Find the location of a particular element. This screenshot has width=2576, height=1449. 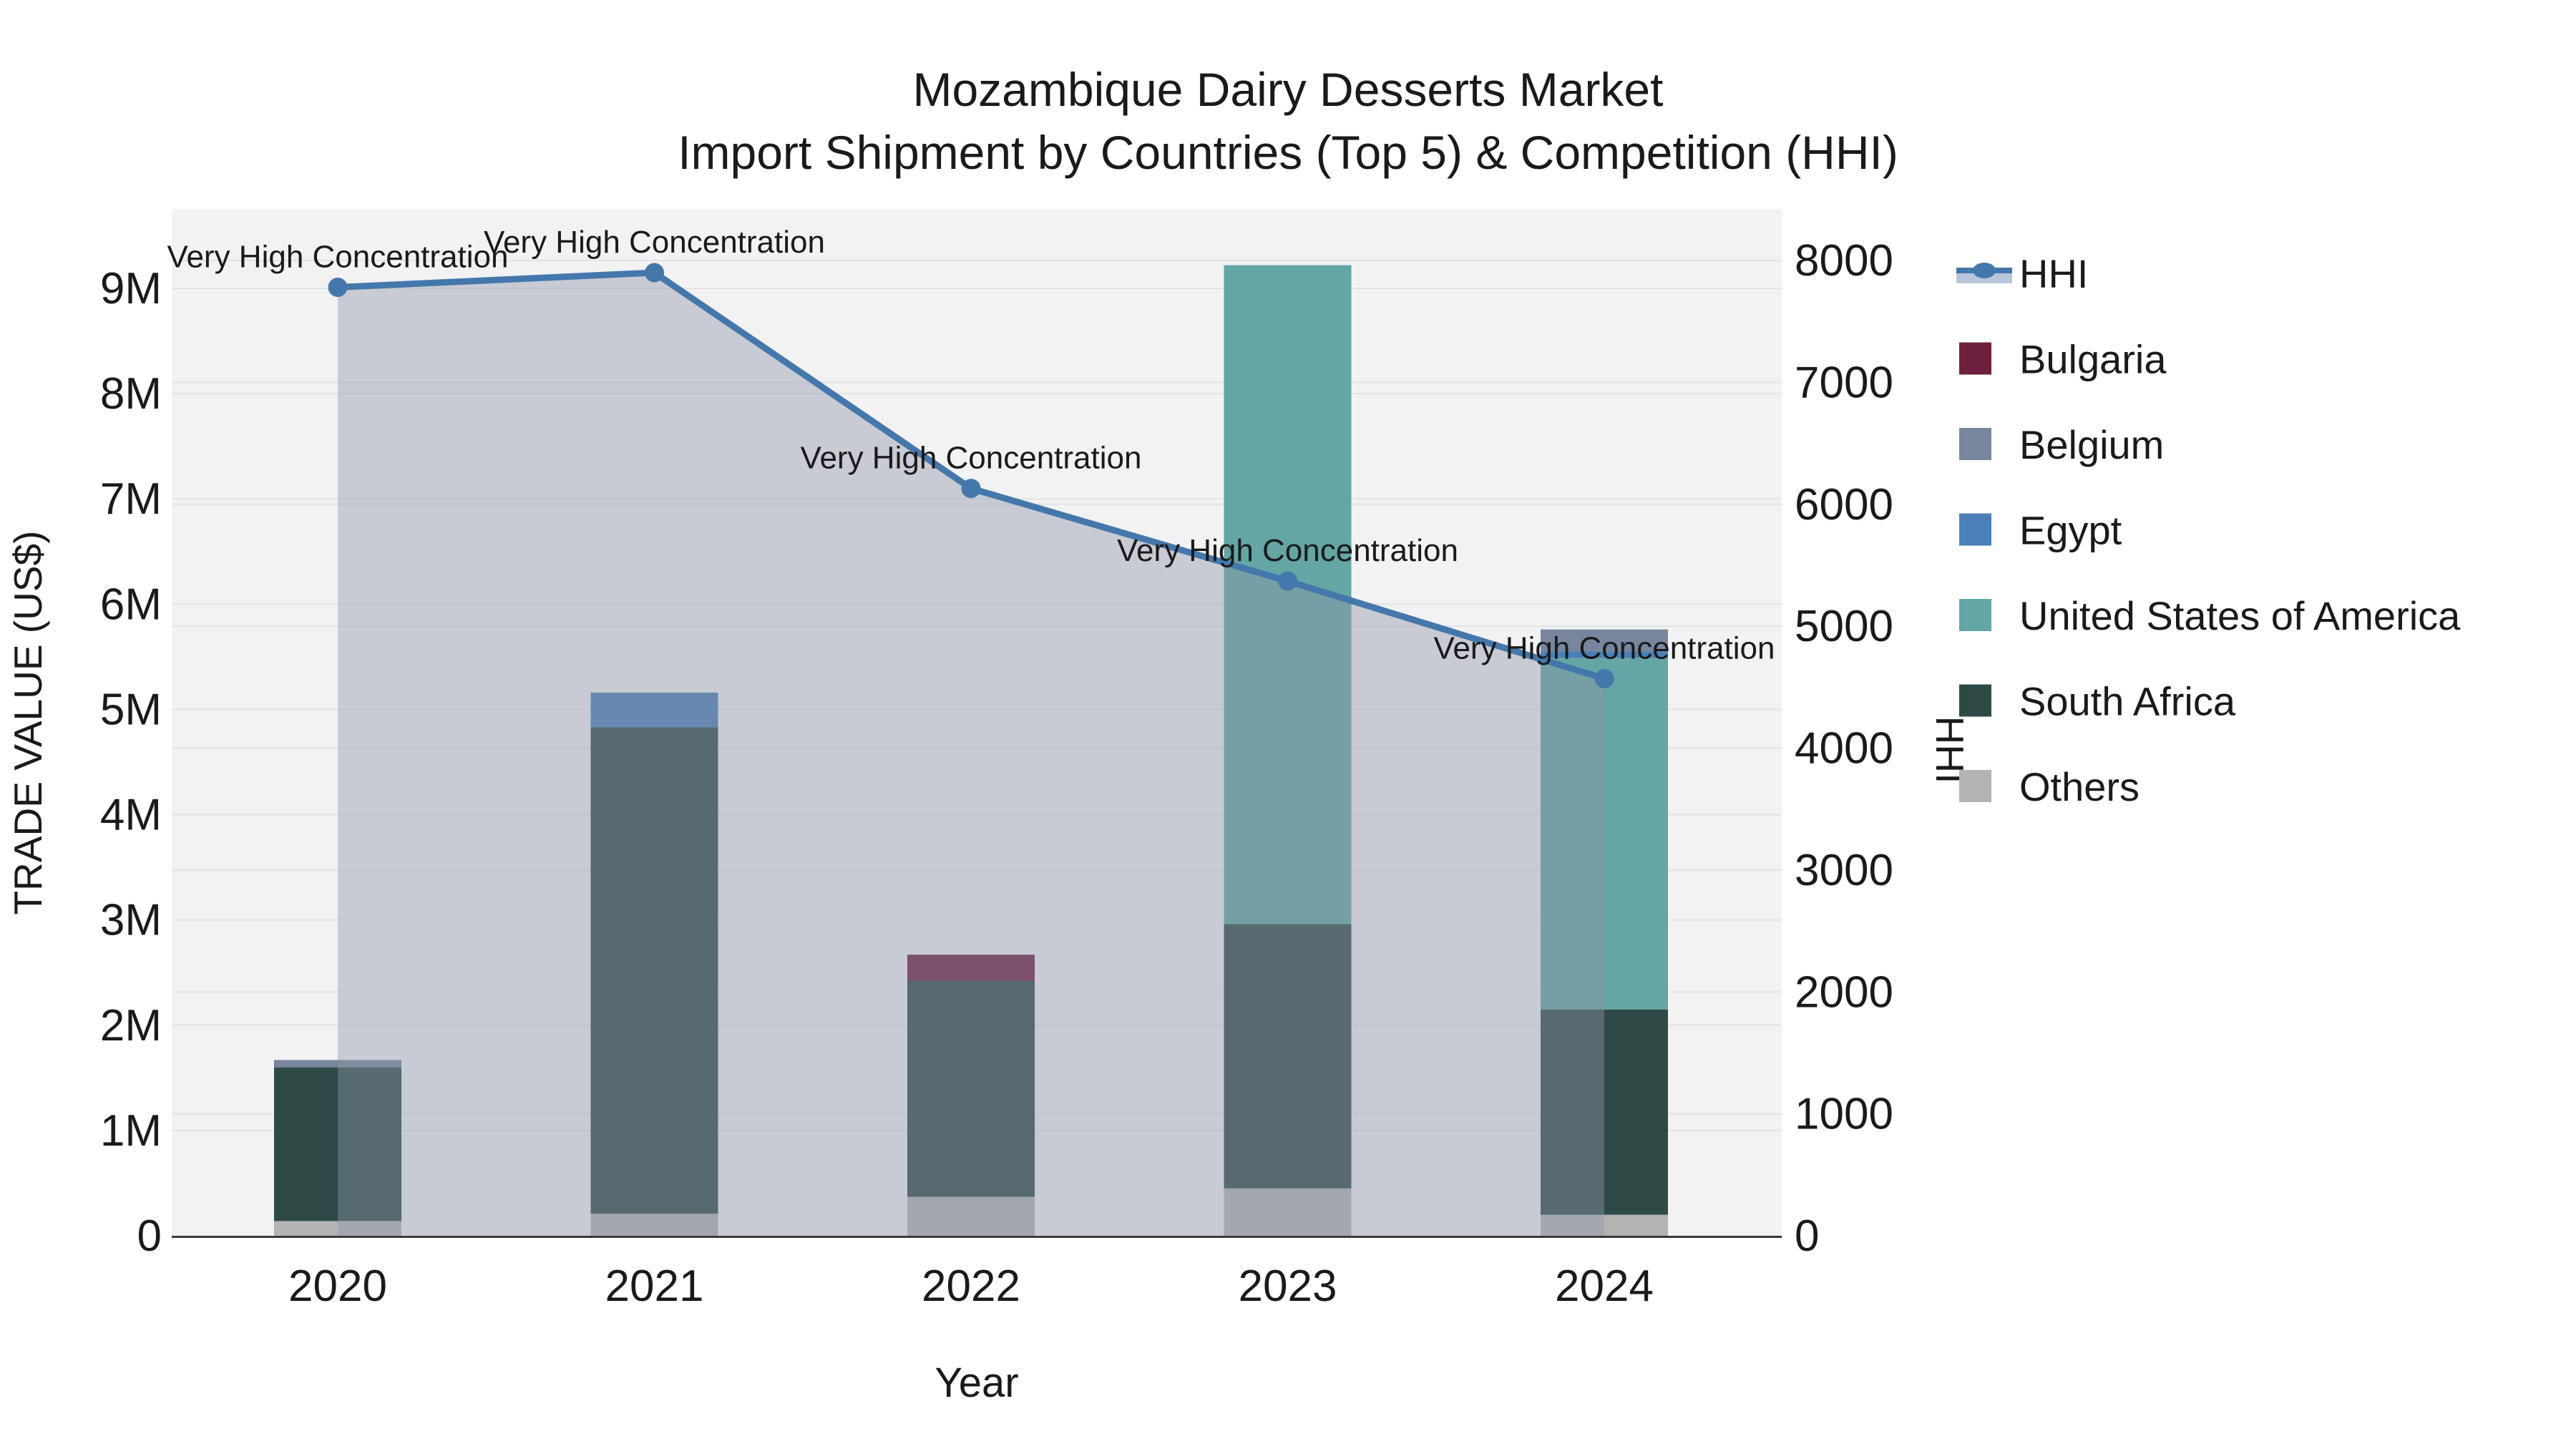

right-tick-1000: 1000 is located at coordinates (1844, 1114).